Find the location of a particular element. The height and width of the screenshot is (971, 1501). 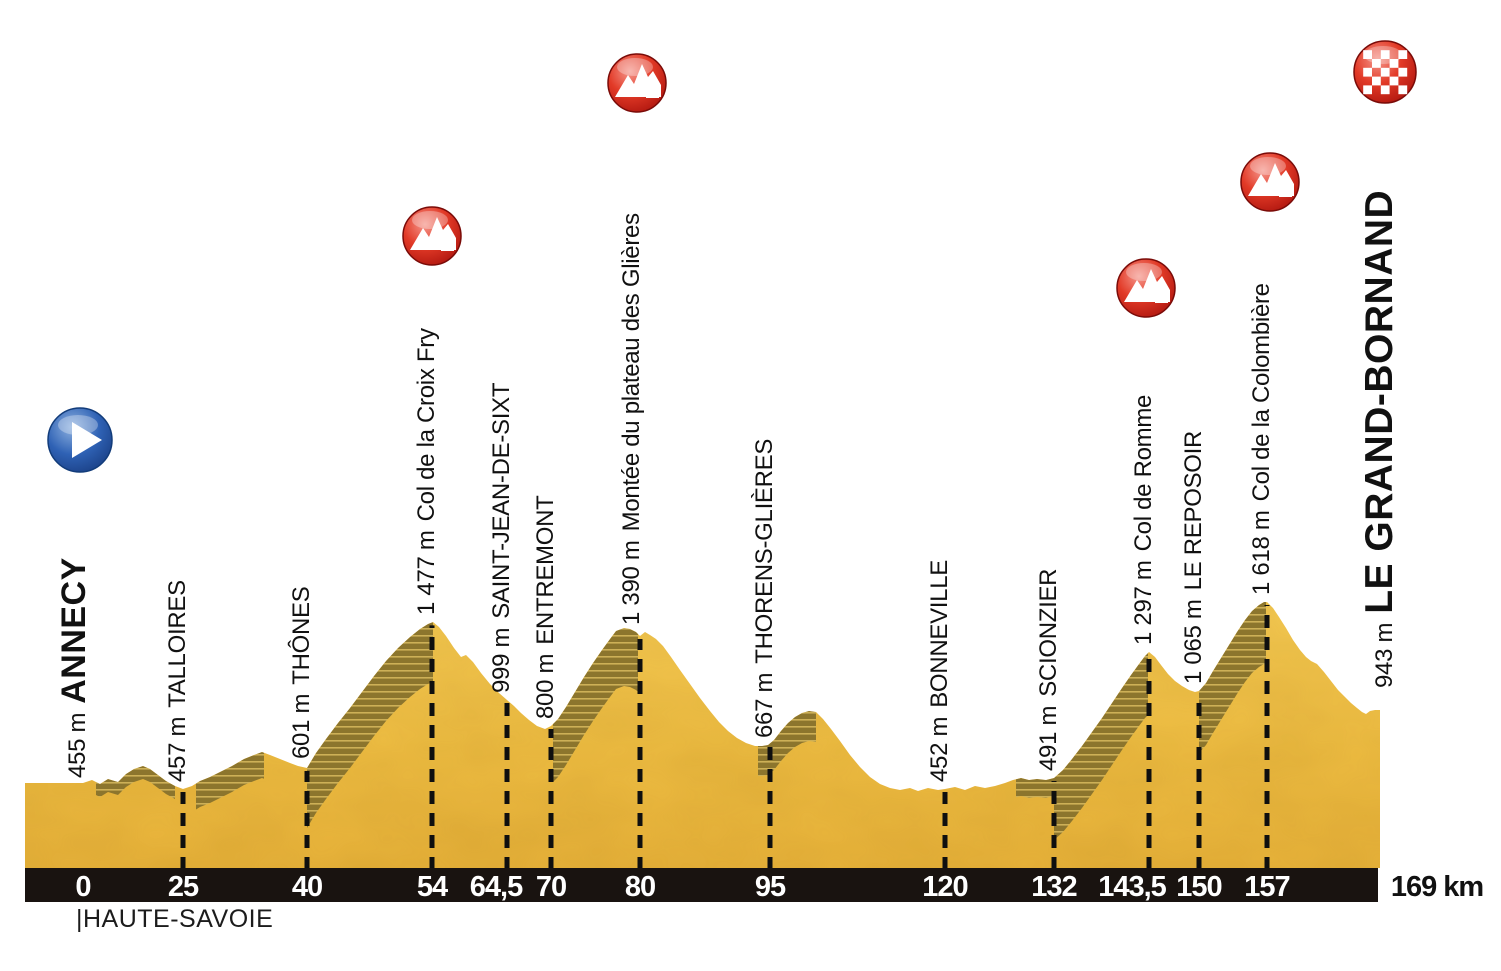

waypoint-label: 452 m BONNEVILLE is located at coordinates (941, 671).